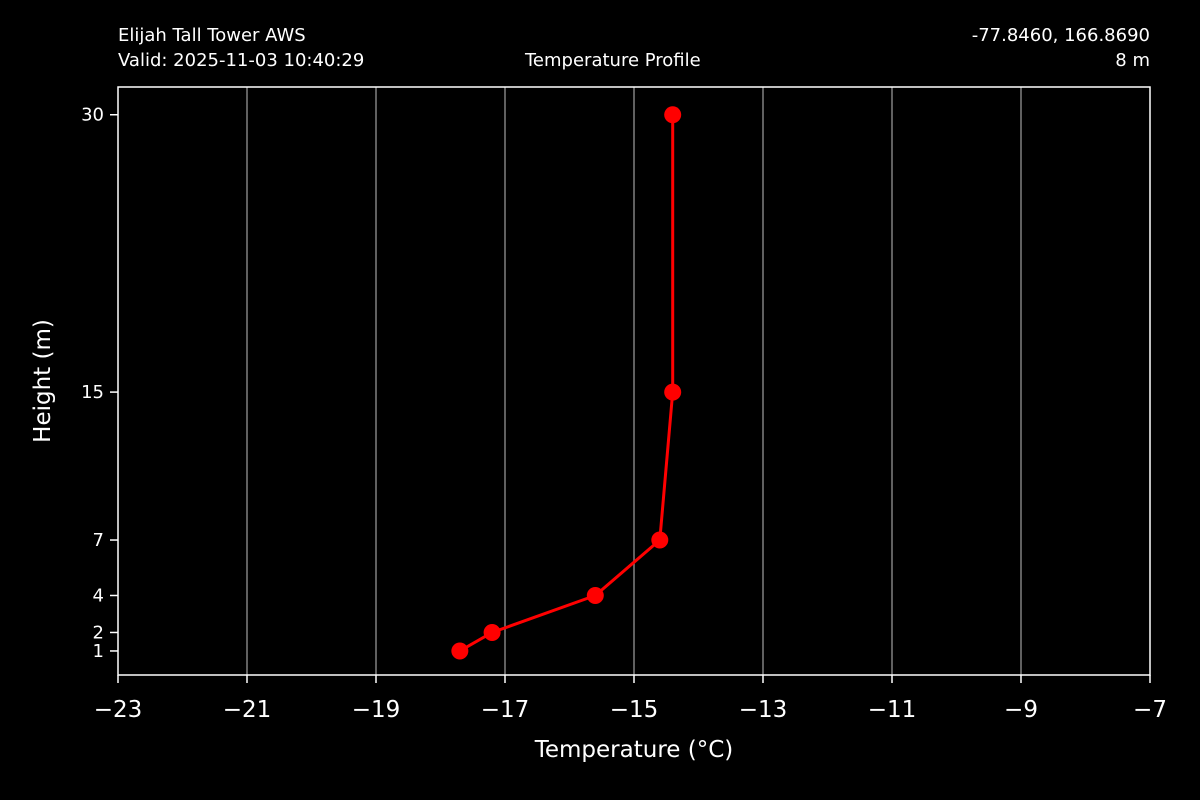 Image resolution: width=1200 pixels, height=800 pixels. I want to click on x-tick-label: −23, so click(118, 710).